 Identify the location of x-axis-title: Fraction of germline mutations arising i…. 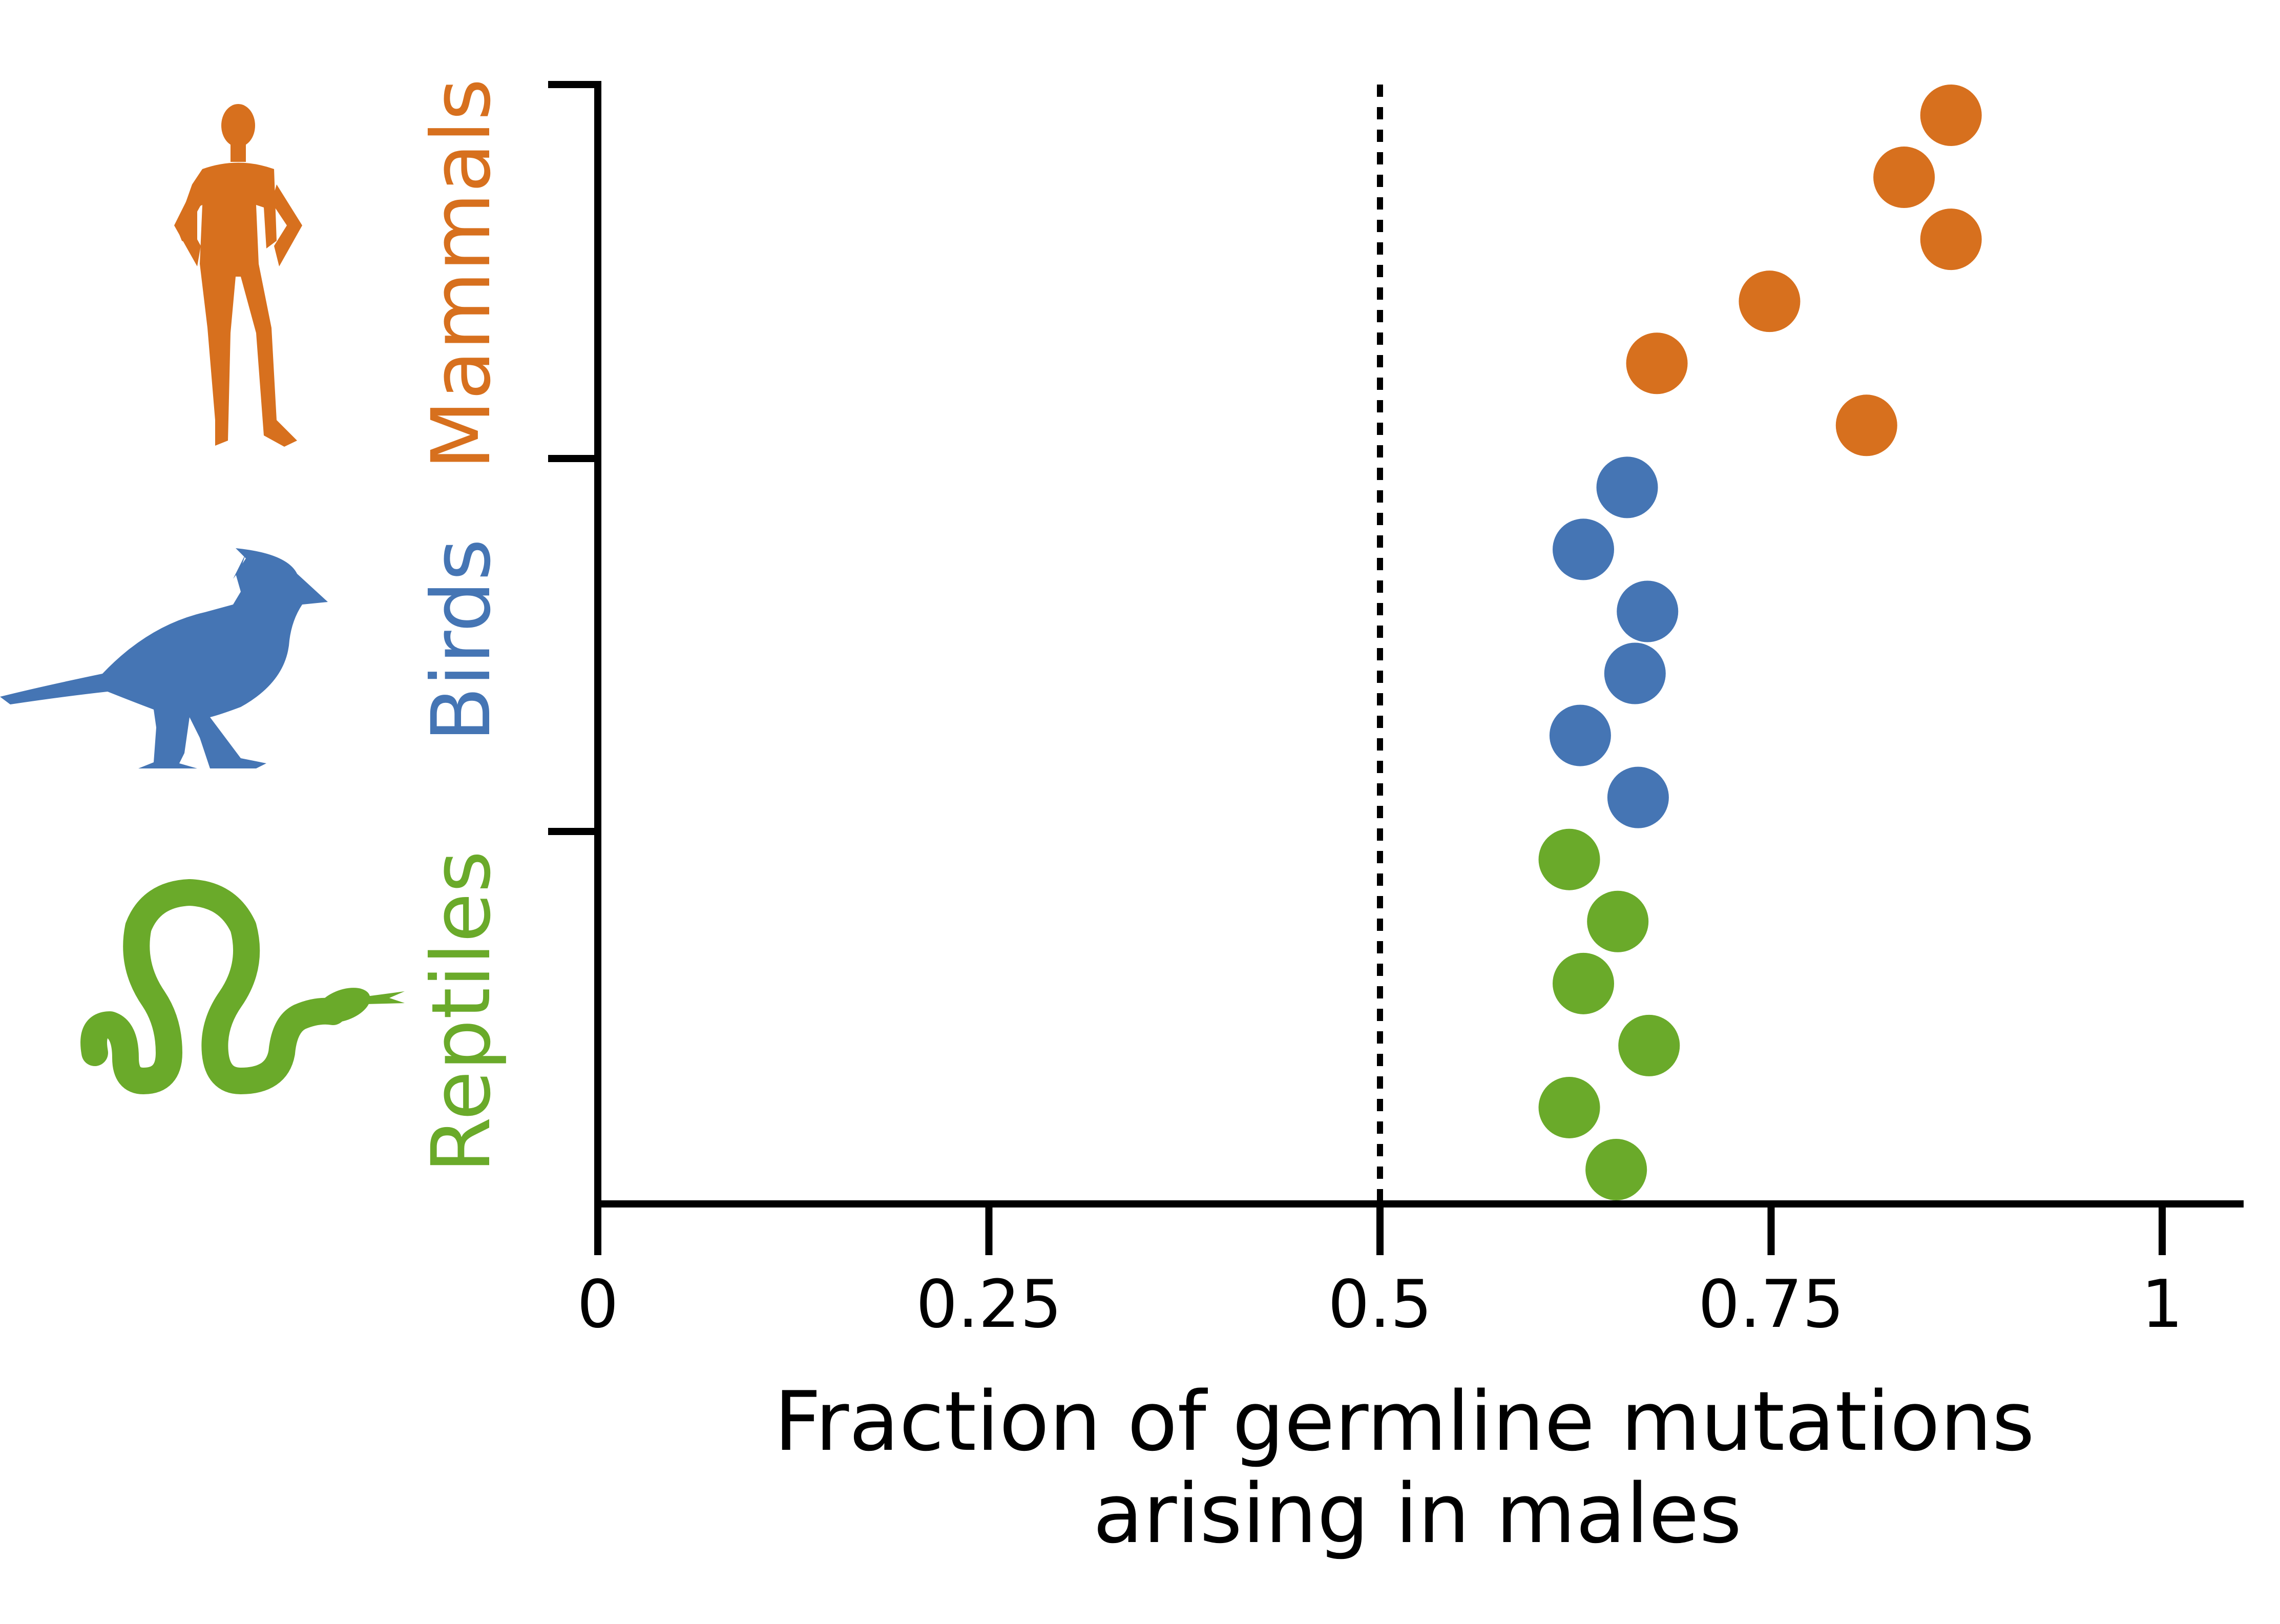
(1417, 1467).